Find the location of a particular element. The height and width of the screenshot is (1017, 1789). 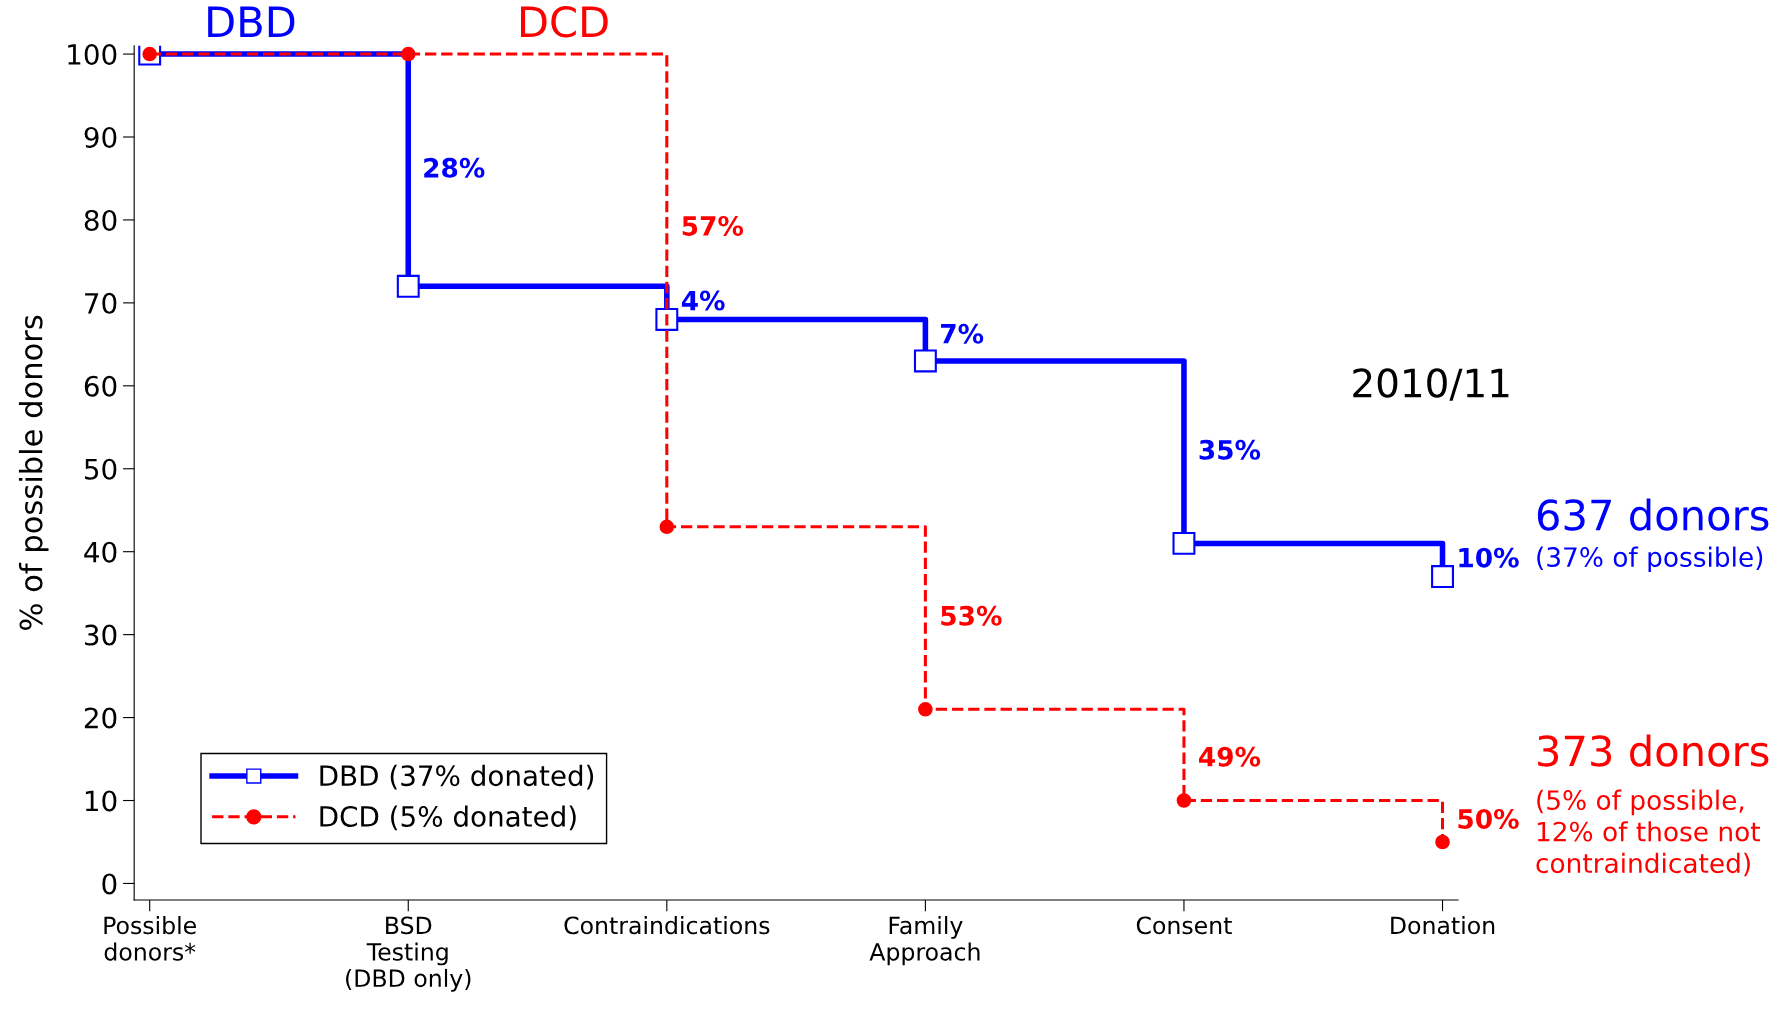

x-tick-label: Donation is located at coordinates (1443, 925).